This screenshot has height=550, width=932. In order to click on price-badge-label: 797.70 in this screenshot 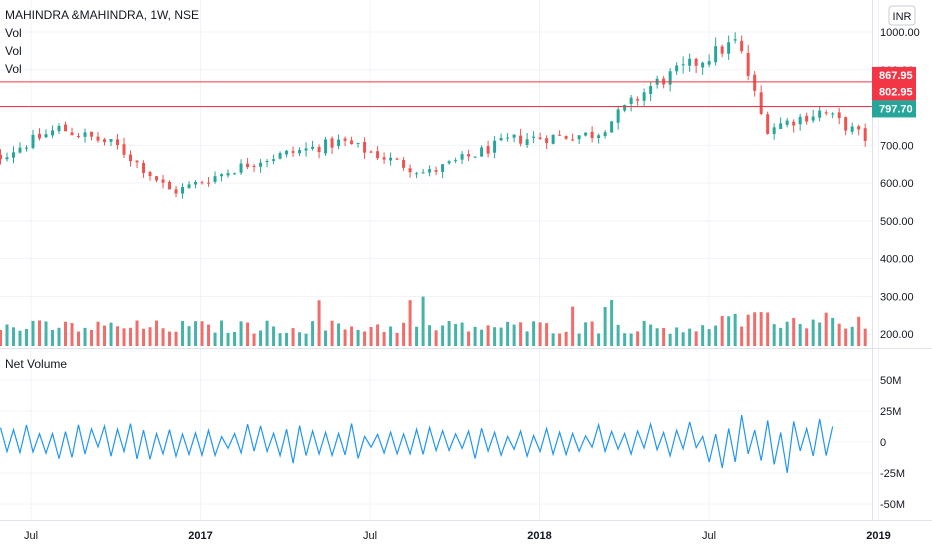, I will do `click(896, 109)`.